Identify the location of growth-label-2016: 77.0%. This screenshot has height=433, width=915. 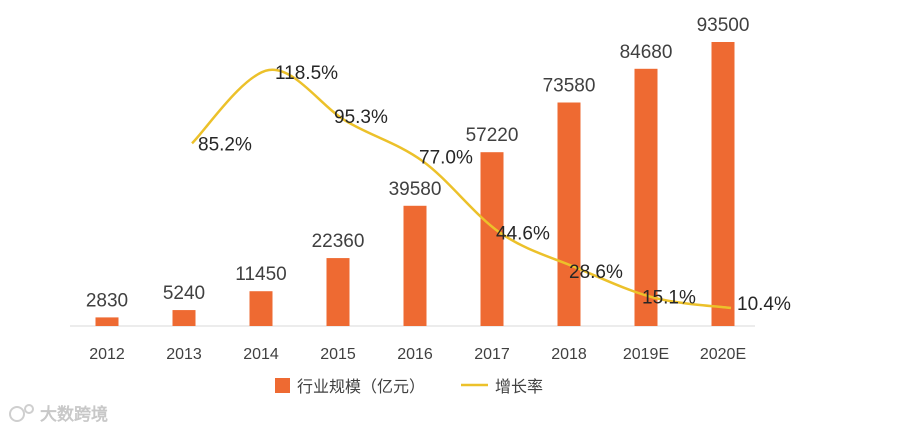
(446, 157).